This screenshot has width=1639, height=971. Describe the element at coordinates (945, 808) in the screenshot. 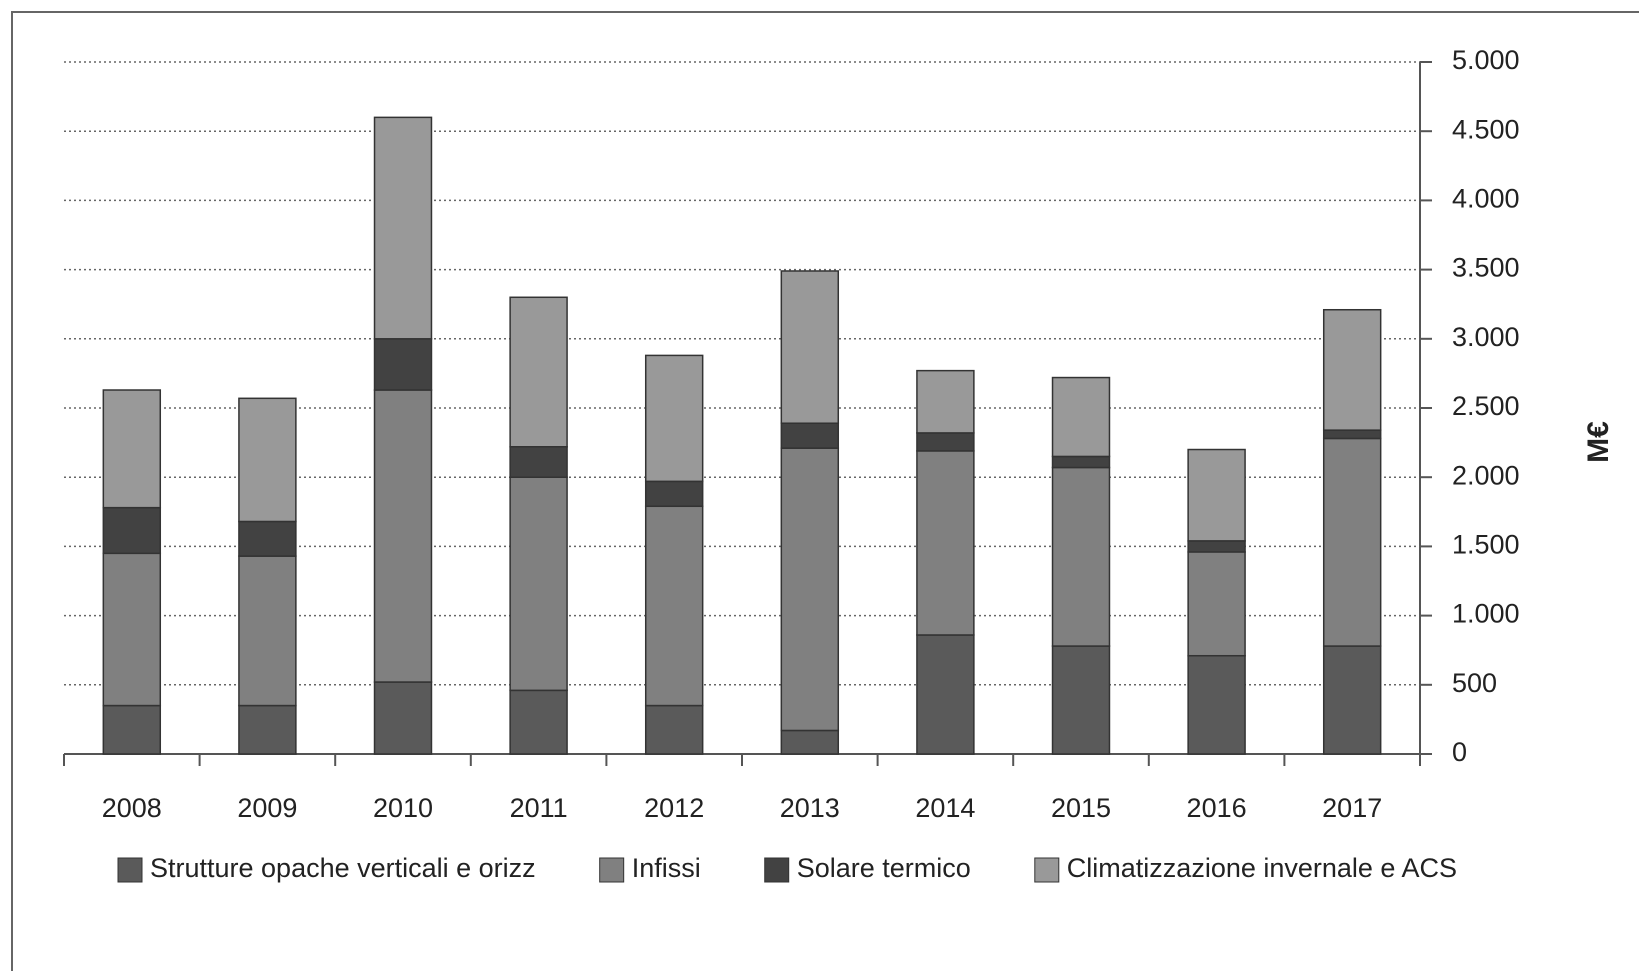

I see `x-tick-label: 2014` at that location.